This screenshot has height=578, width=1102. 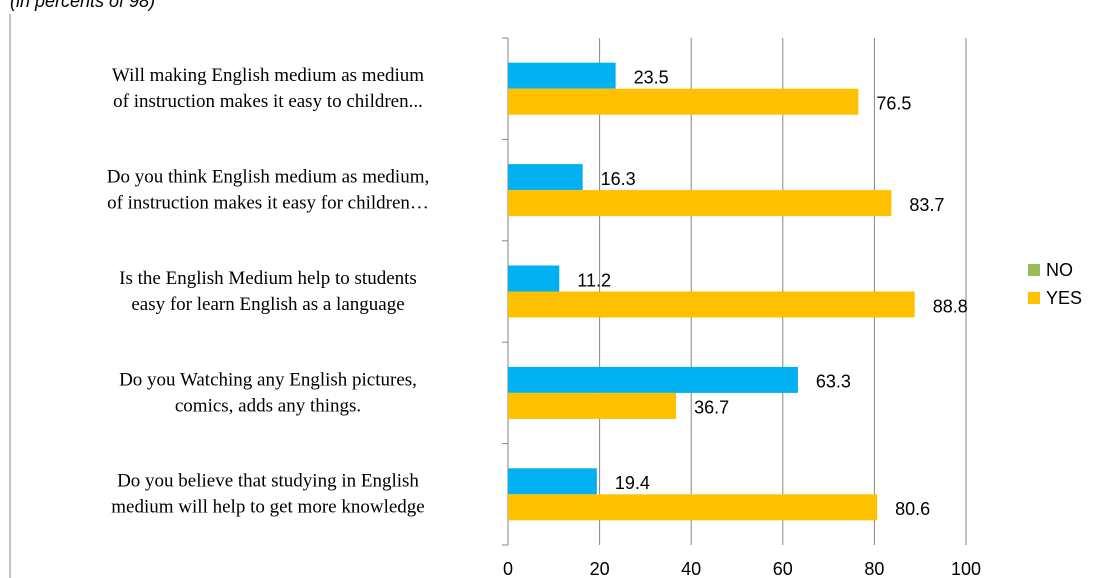 What do you see at coordinates (691, 568) in the screenshot?
I see `x-tick-label: 40` at bounding box center [691, 568].